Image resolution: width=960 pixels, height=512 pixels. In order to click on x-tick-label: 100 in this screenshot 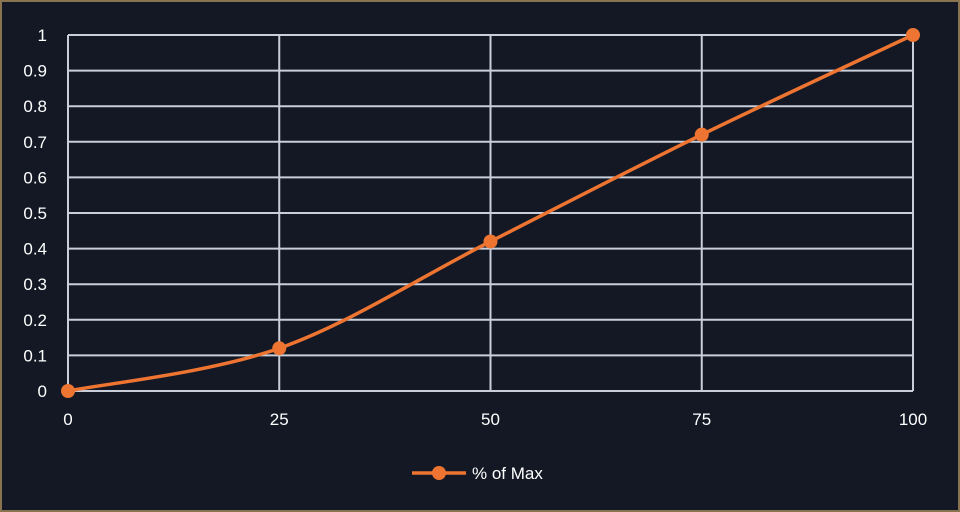, I will do `click(913, 419)`.